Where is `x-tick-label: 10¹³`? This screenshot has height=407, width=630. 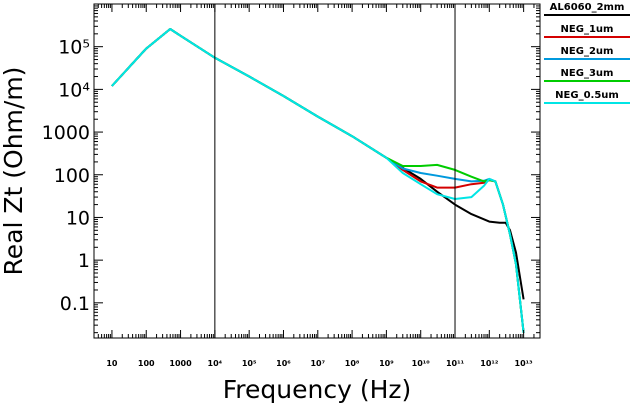
x-tick-label: 10¹³ is located at coordinates (524, 363).